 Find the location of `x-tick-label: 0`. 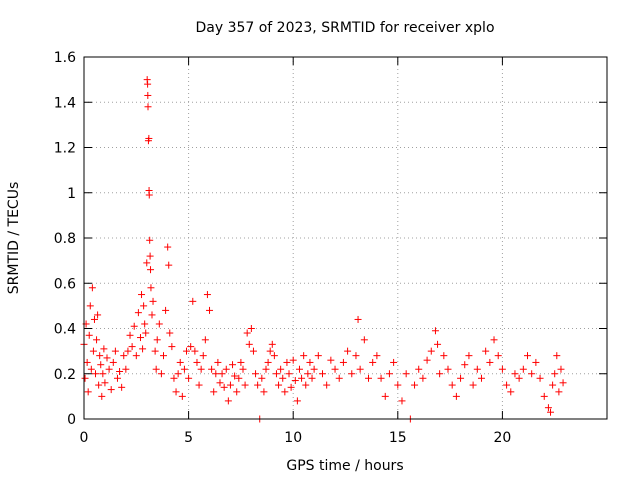

x-tick-label: 0 is located at coordinates (84, 438).